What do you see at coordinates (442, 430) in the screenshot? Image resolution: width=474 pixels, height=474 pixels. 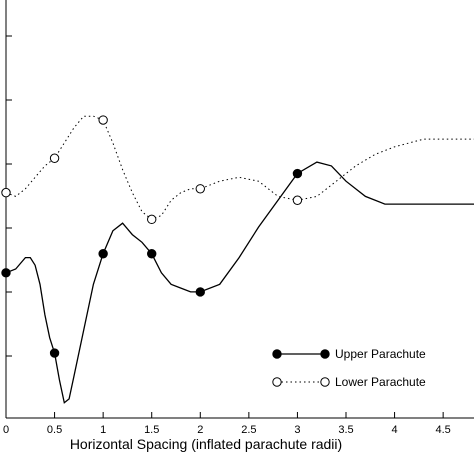 I see `x-tick-label-9: 4.5` at bounding box center [442, 430].